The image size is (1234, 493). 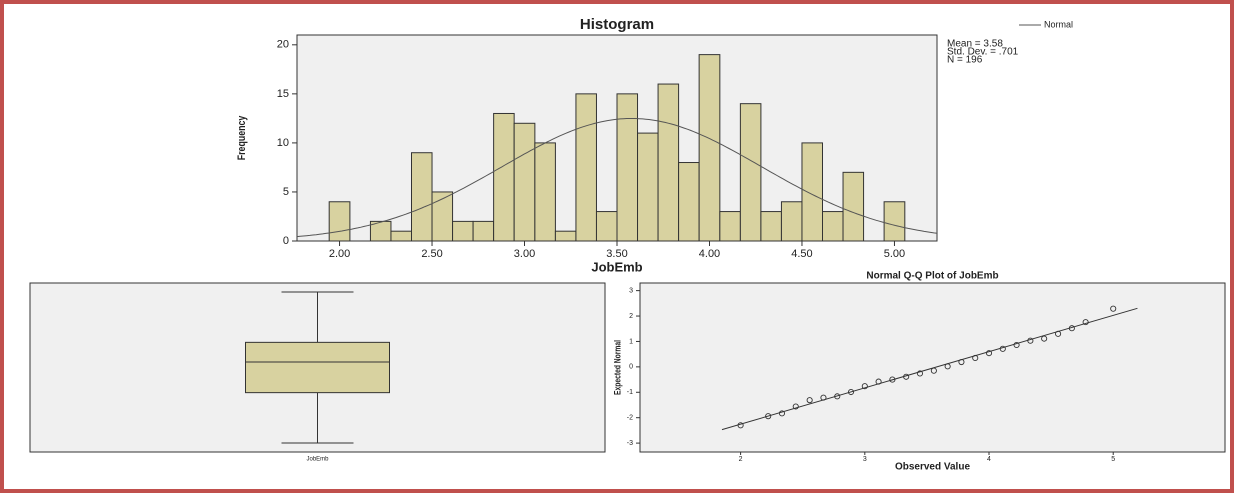 I want to click on x-tick-label: 4.00, so click(x=709, y=254).